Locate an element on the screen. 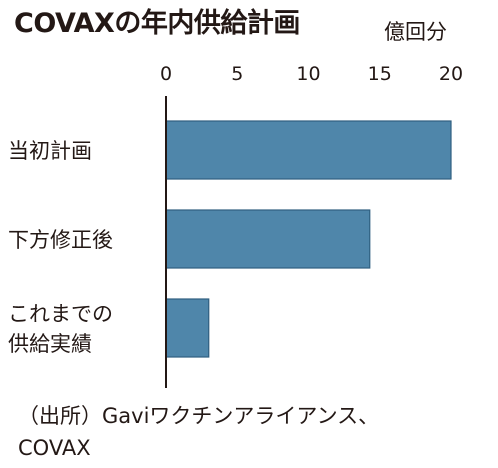  x-tick-label: 5 is located at coordinates (237, 74).